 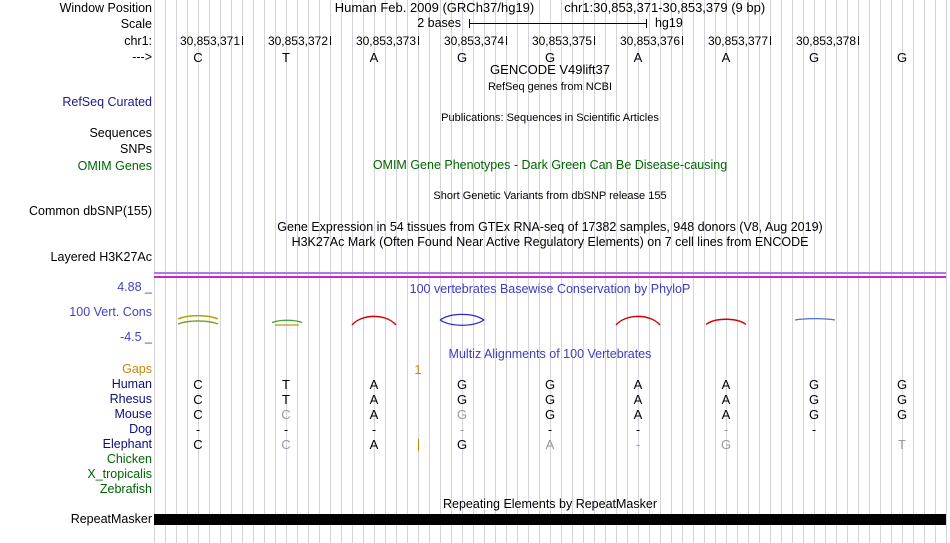 What do you see at coordinates (136, 337) in the screenshot?
I see `track-label-cons_min: -4.5 _` at bounding box center [136, 337].